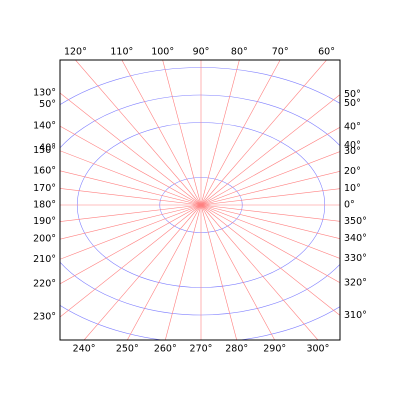  I want to click on angle-label: 30°, so click(352, 151).